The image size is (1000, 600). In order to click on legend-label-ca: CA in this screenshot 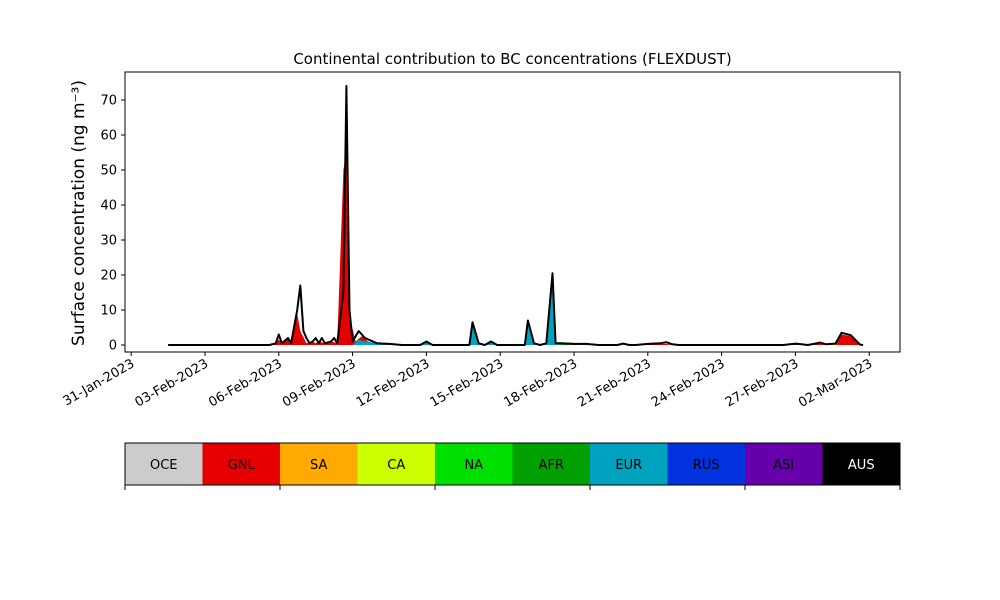, I will do `click(396, 465)`.